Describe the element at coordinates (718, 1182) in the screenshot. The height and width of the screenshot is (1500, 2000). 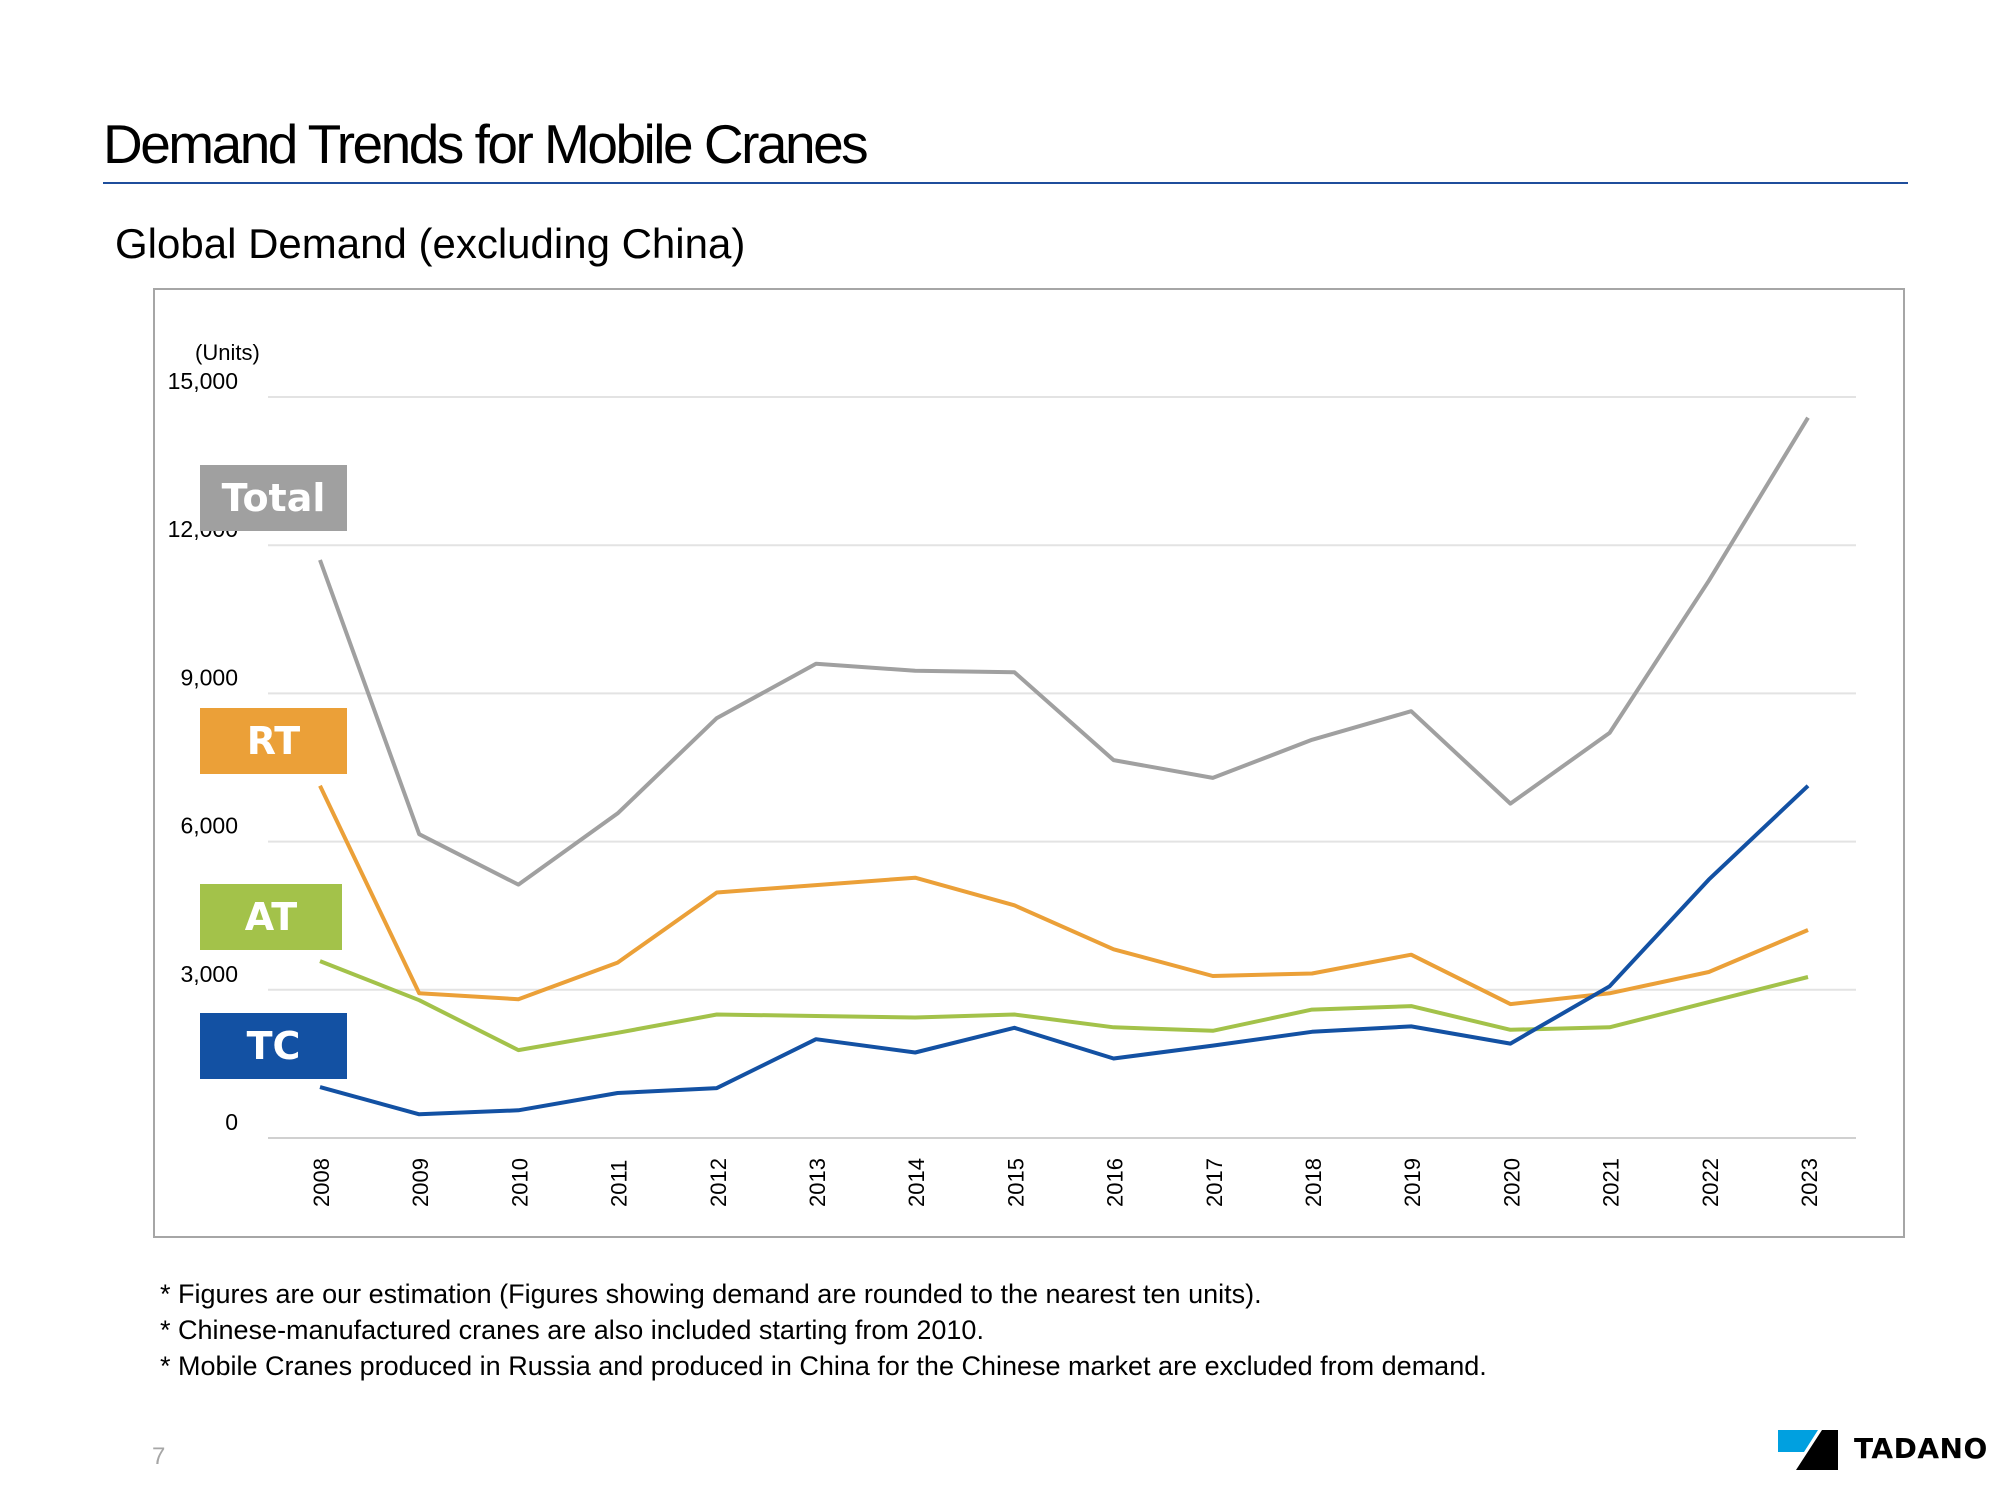
I see `x-tick-label: 2012` at that location.